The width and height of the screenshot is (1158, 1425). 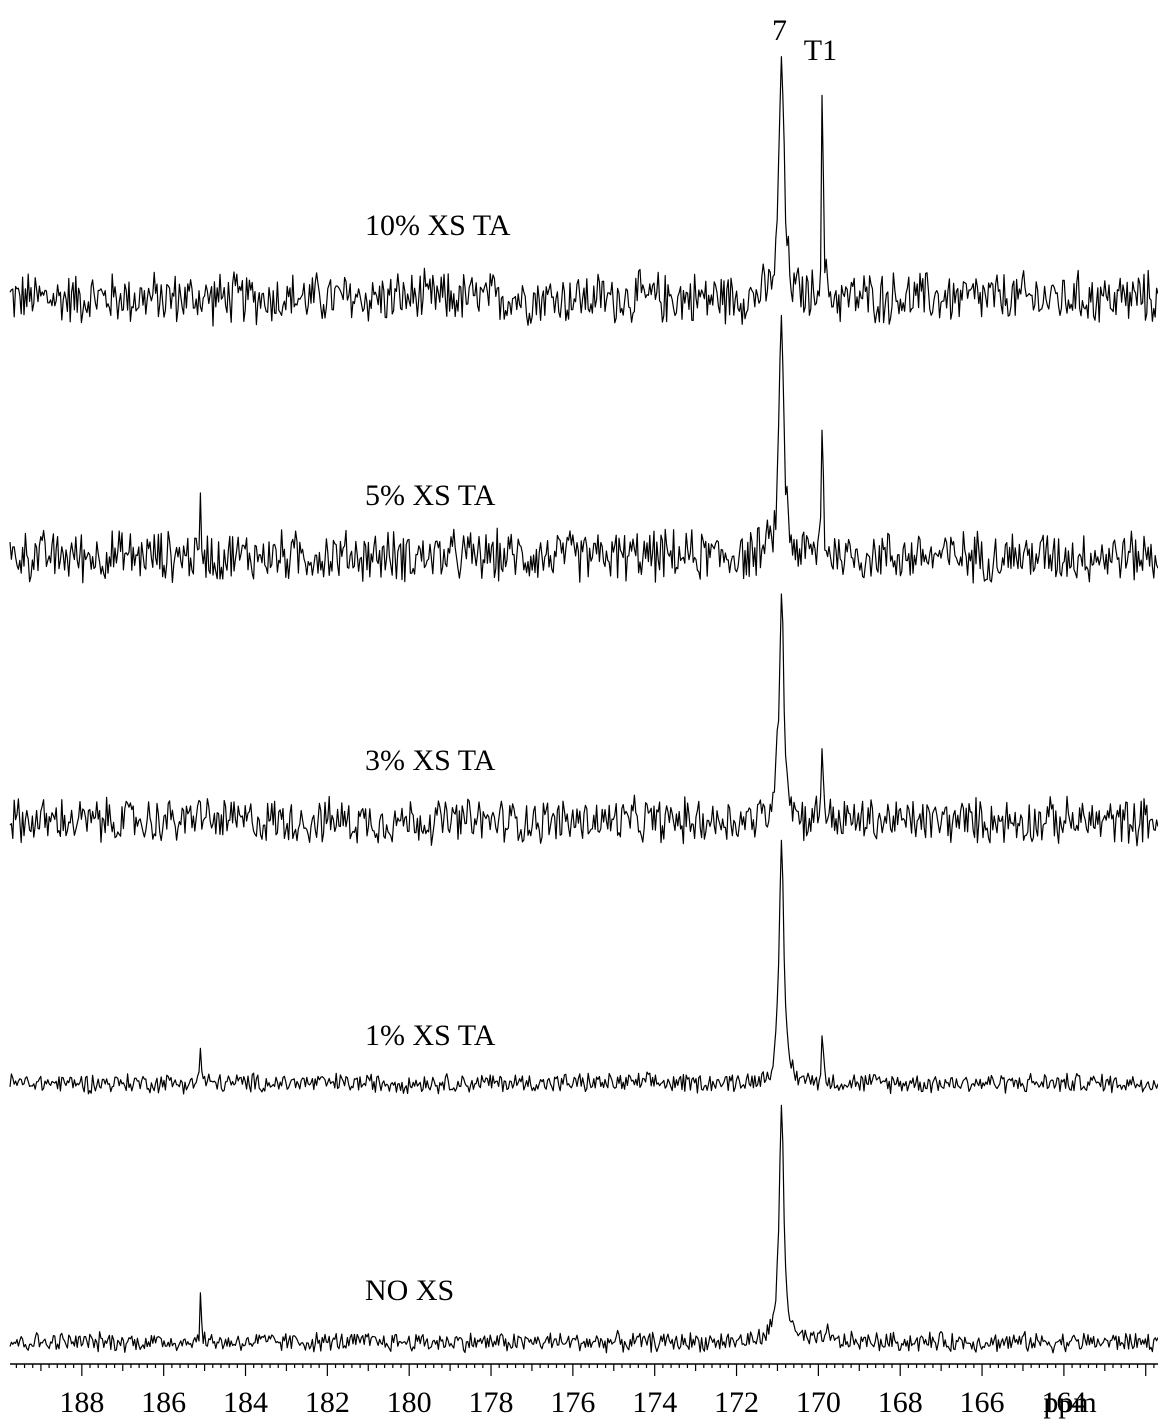 What do you see at coordinates (163, 1402) in the screenshot?
I see `x-tick-label: 186` at bounding box center [163, 1402].